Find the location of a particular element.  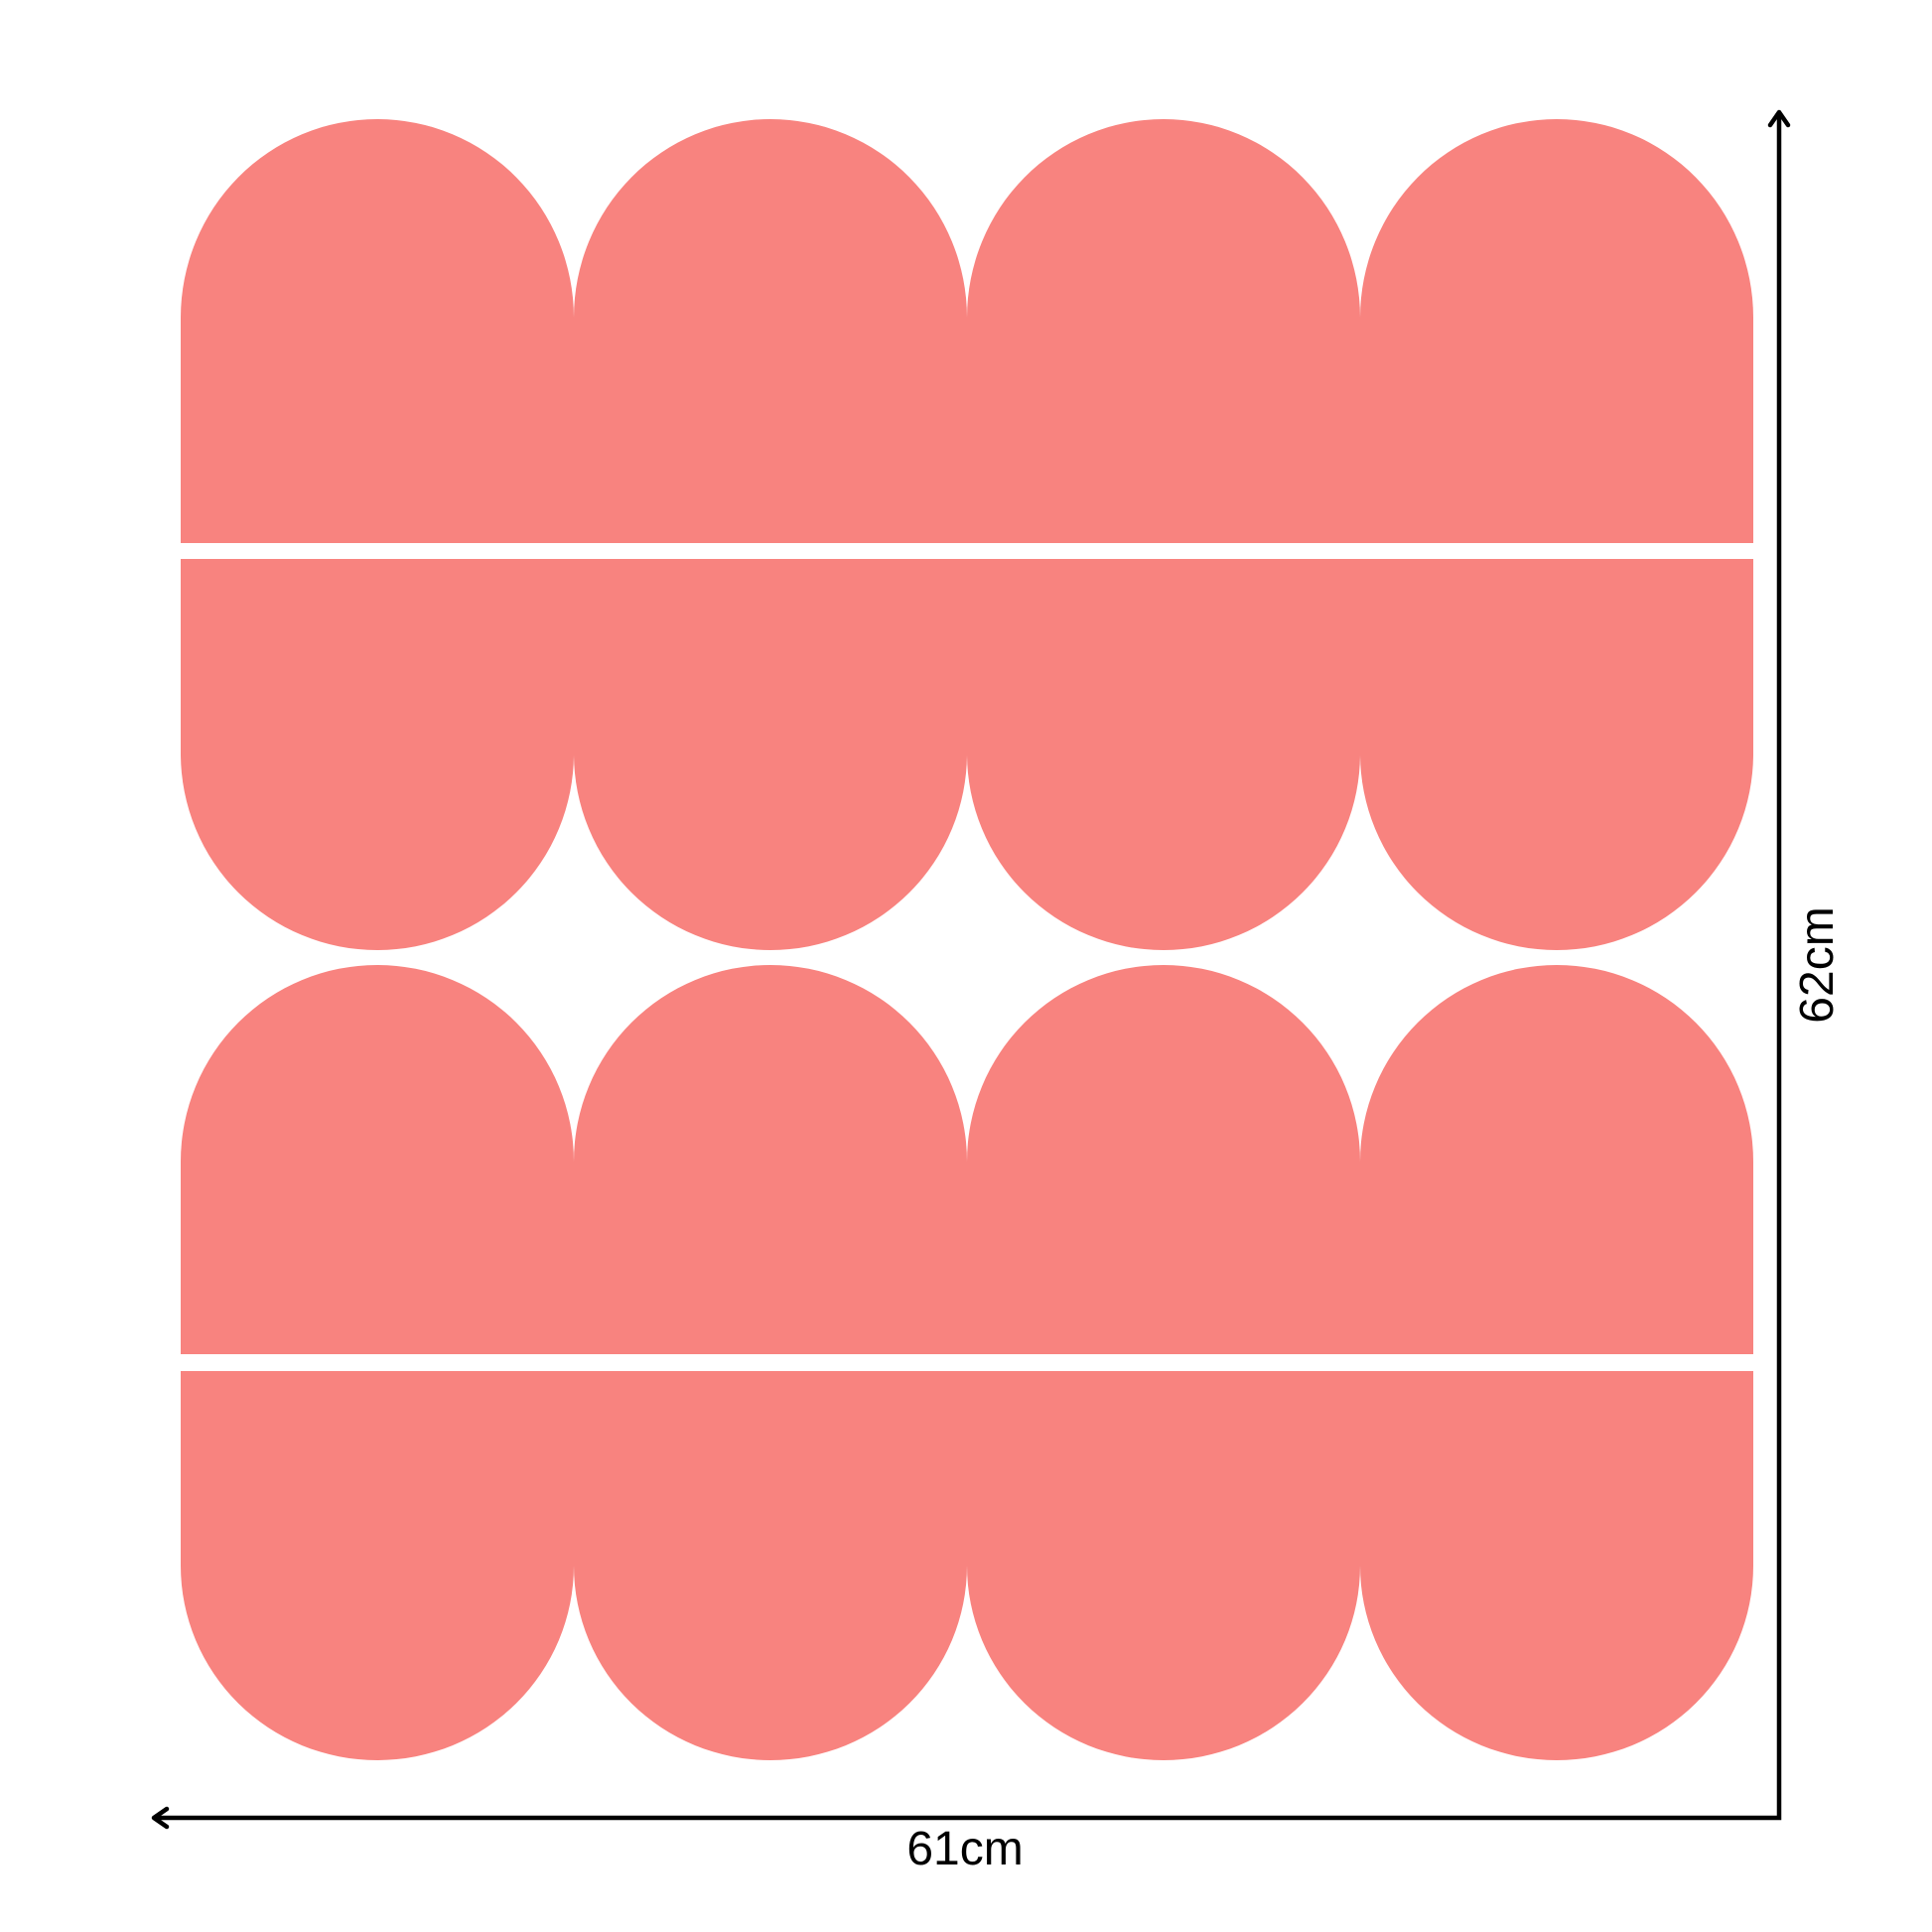

up-arrowhead-icon is located at coordinates (1779, 119).